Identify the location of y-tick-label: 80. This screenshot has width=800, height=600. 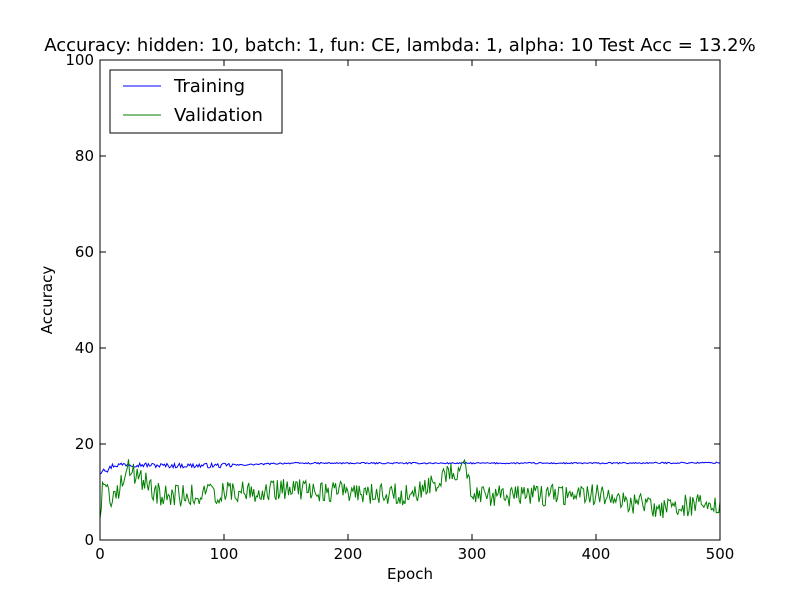
(84, 156).